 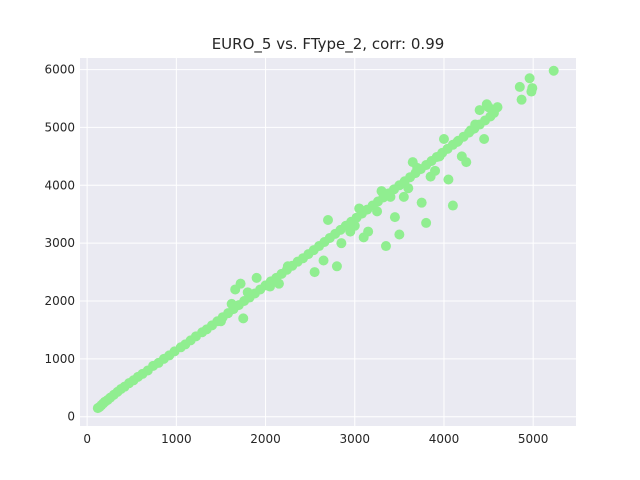 I want to click on y-tick-label: 3000, so click(x=59, y=243).